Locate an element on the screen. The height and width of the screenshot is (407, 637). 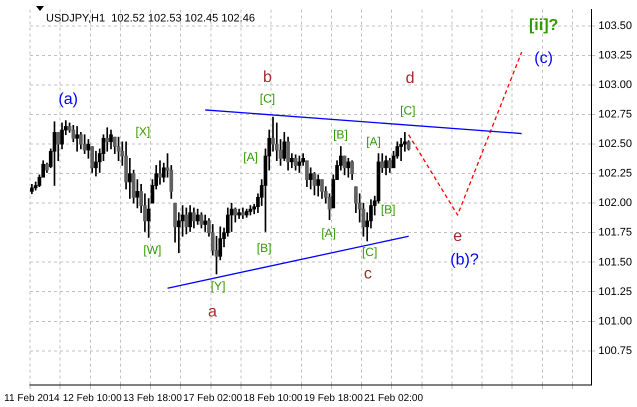
annotation: [W] is located at coordinates (152, 249).